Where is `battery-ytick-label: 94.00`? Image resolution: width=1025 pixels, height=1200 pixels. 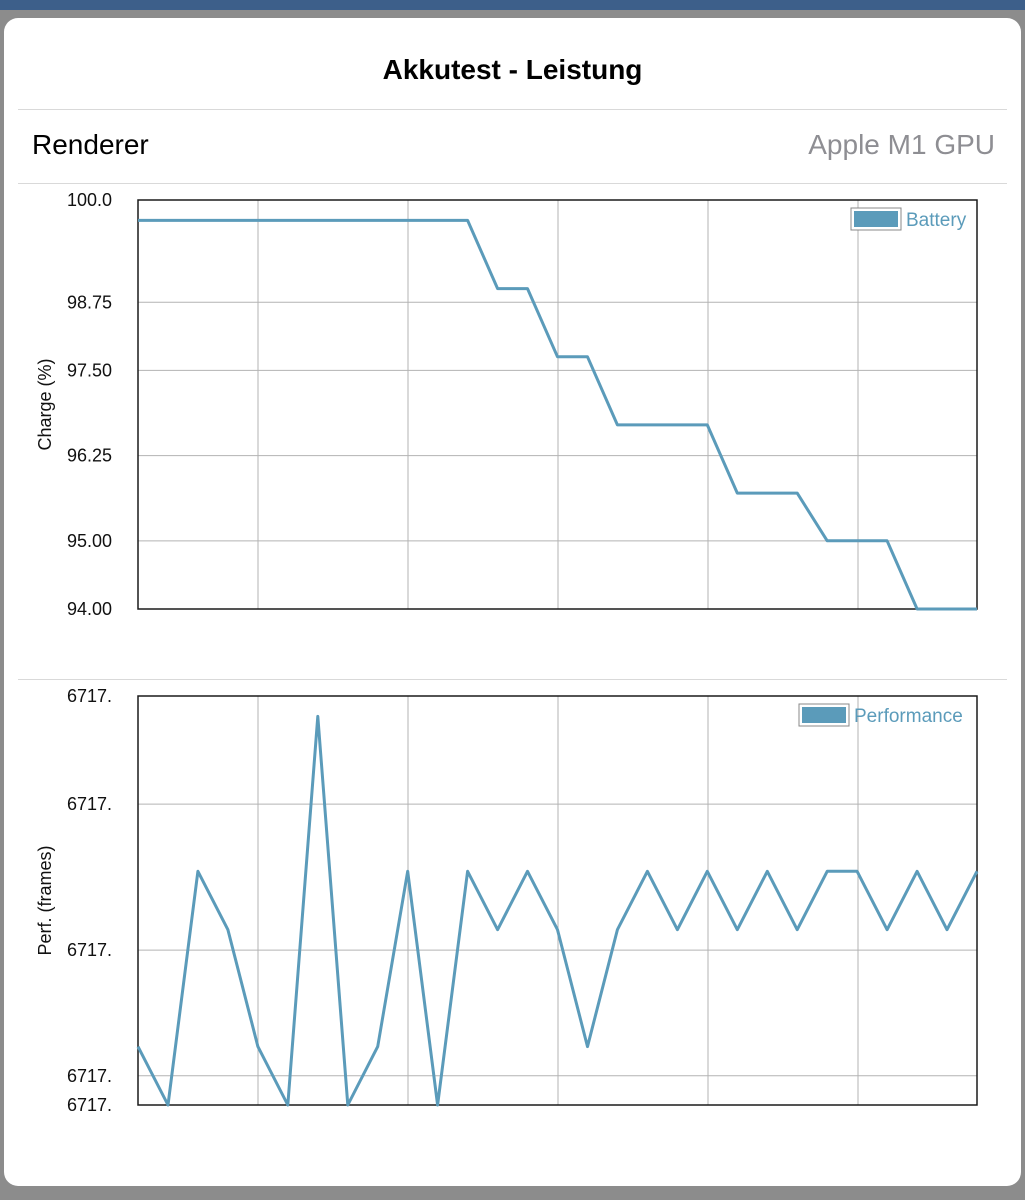 battery-ytick-label: 94.00 is located at coordinates (89, 609).